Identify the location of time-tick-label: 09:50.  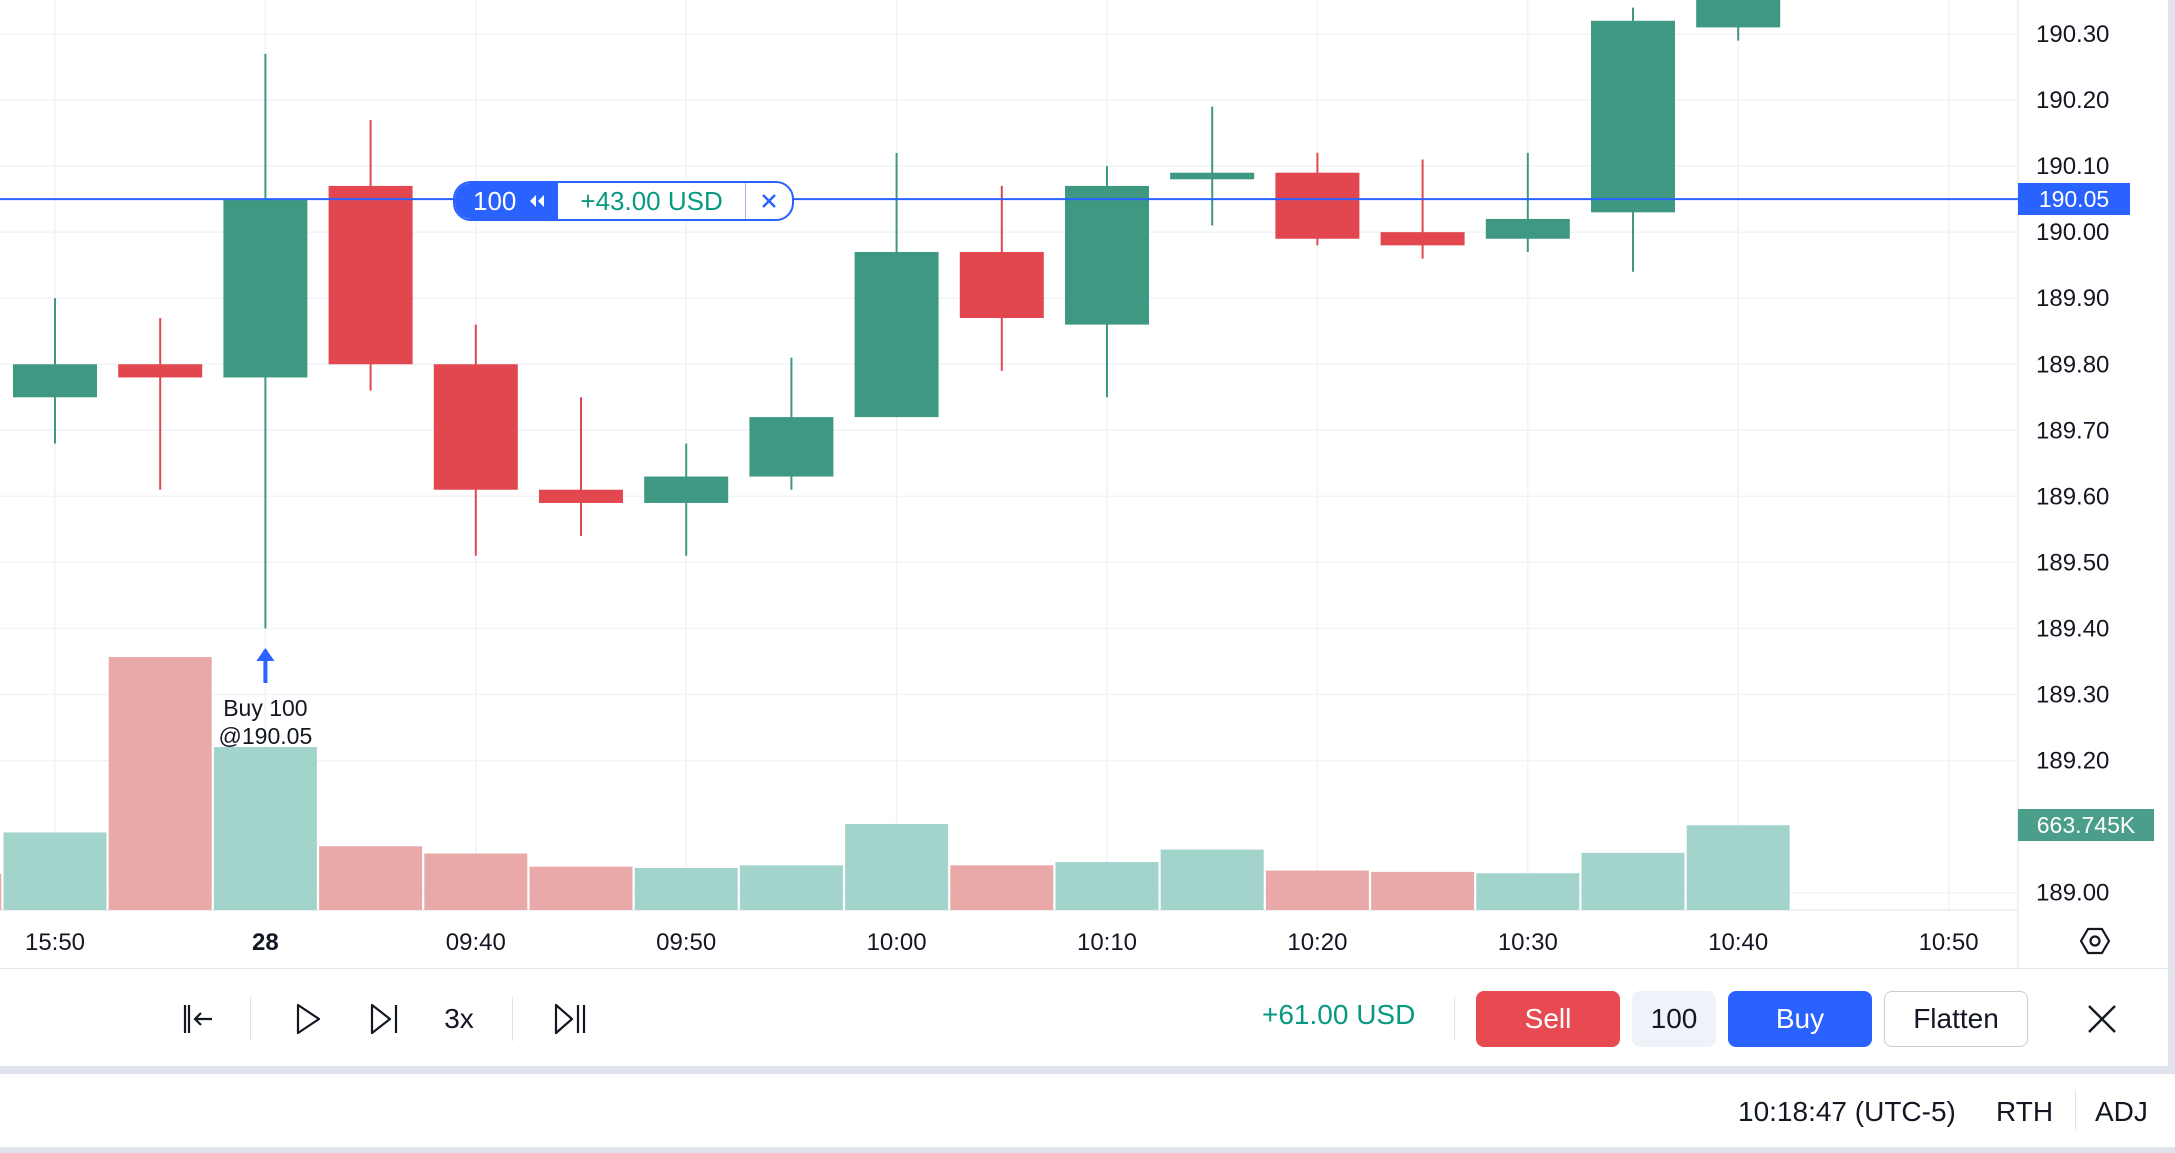
(686, 942).